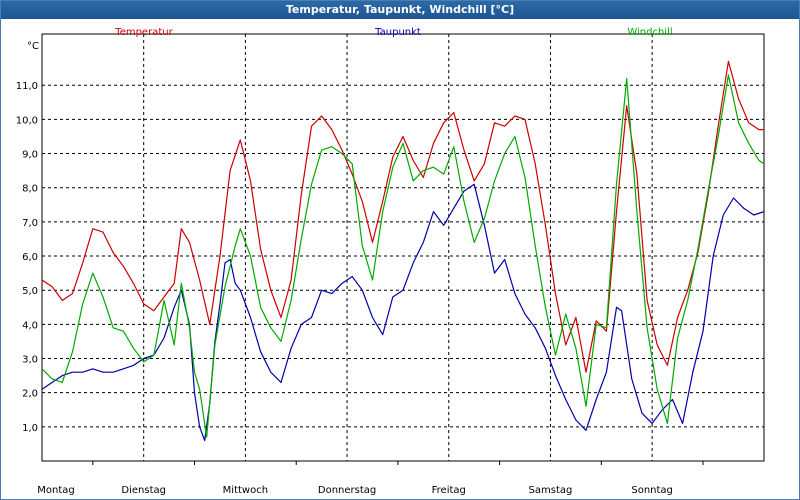  What do you see at coordinates (143, 32) in the screenshot?
I see `legend-temperatur: Temperatur` at bounding box center [143, 32].